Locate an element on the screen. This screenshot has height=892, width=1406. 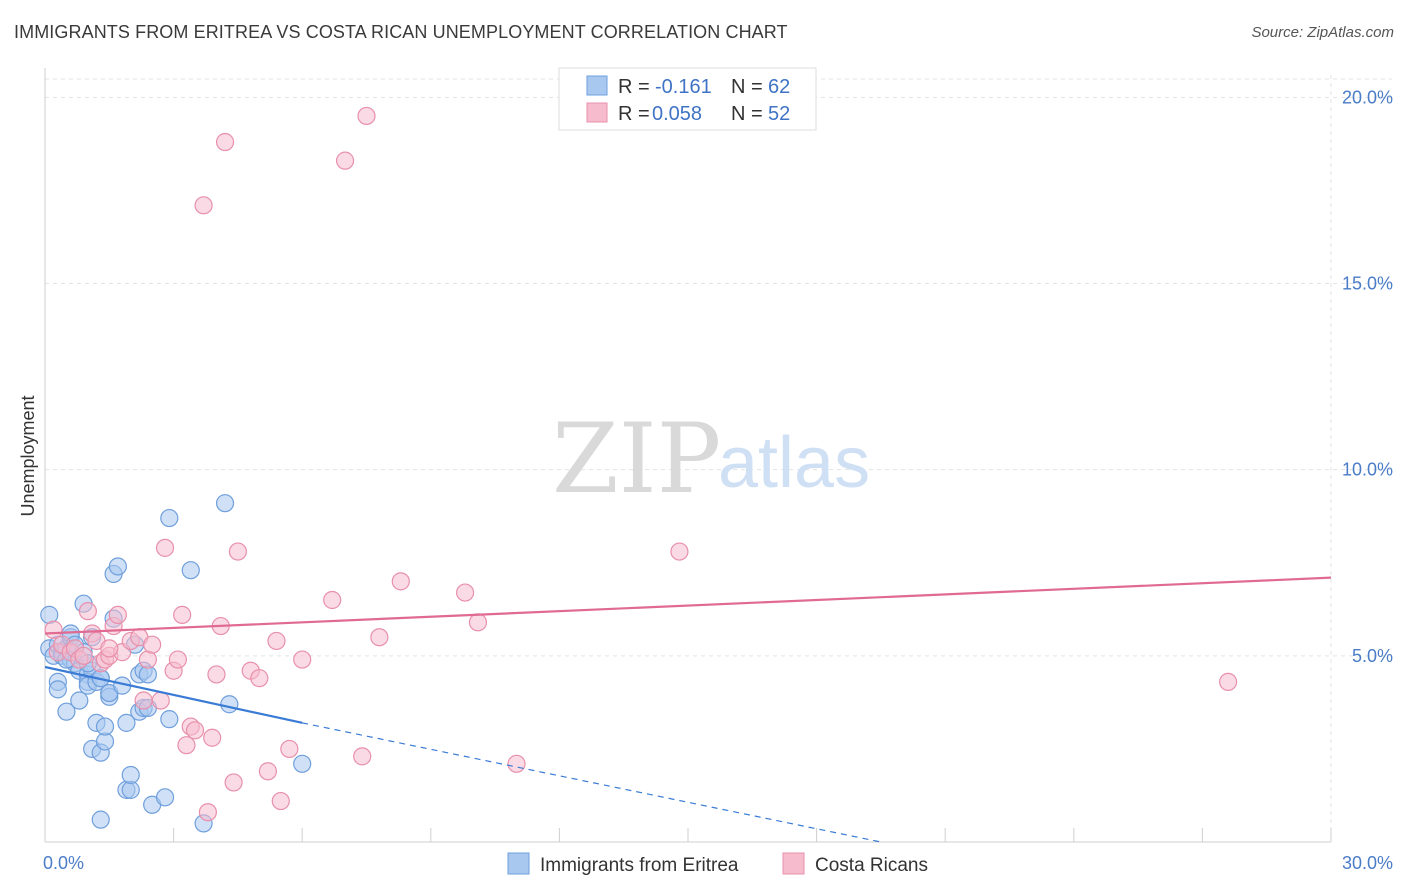
legend-r-label-pink: R = is located at coordinates (634, 114).